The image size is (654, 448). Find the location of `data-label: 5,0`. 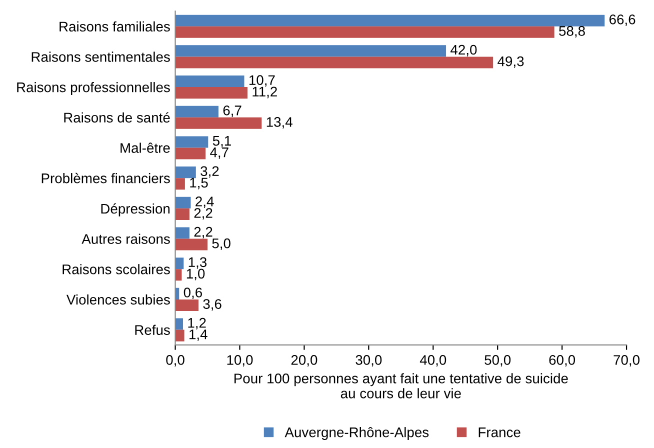

data-label: 5,0 is located at coordinates (221, 244).